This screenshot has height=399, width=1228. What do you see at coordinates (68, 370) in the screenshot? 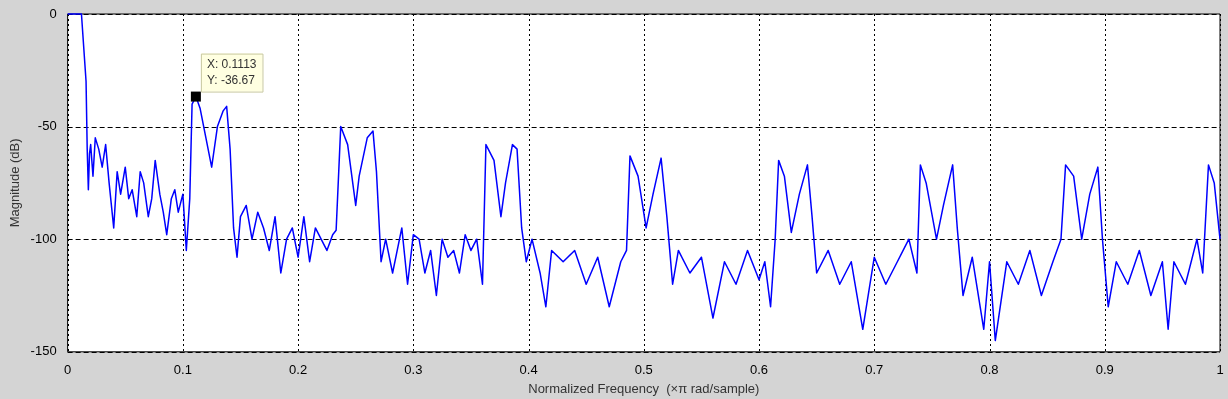
I see `x-tick-label: 0` at bounding box center [68, 370].